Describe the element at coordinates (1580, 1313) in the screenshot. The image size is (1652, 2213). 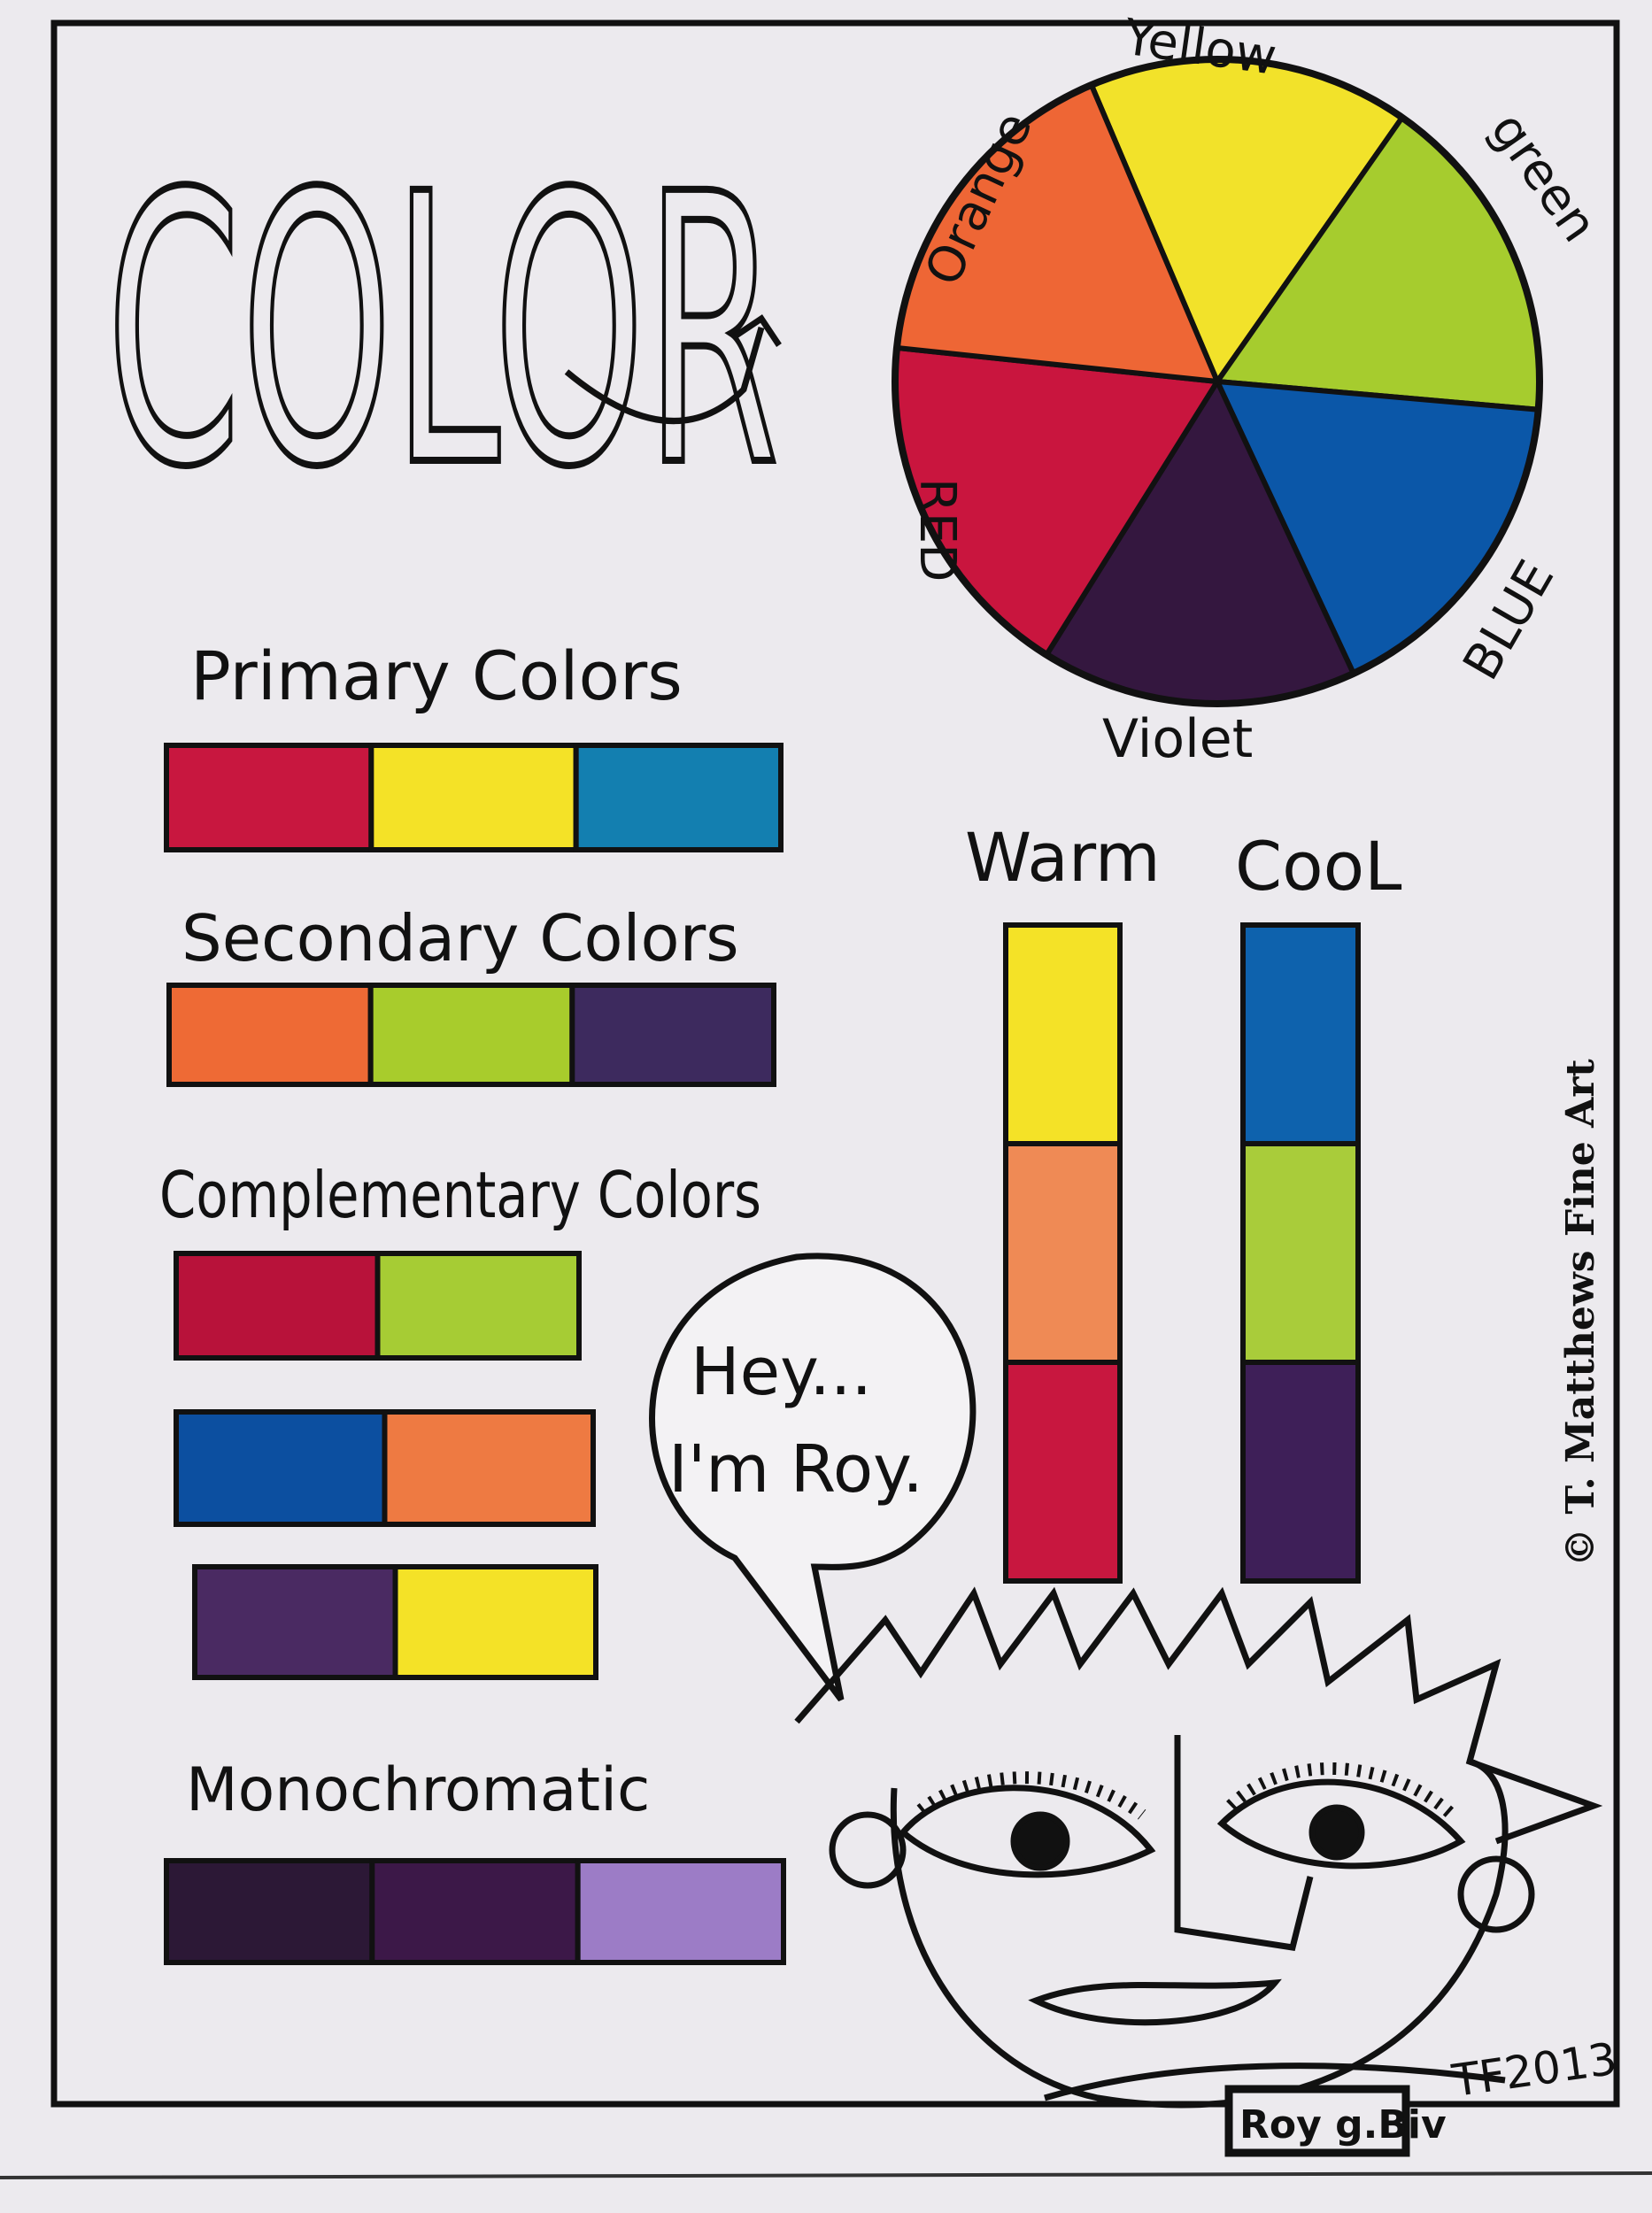
I see `copyright-text: © T. Matthews Fine Art` at that location.